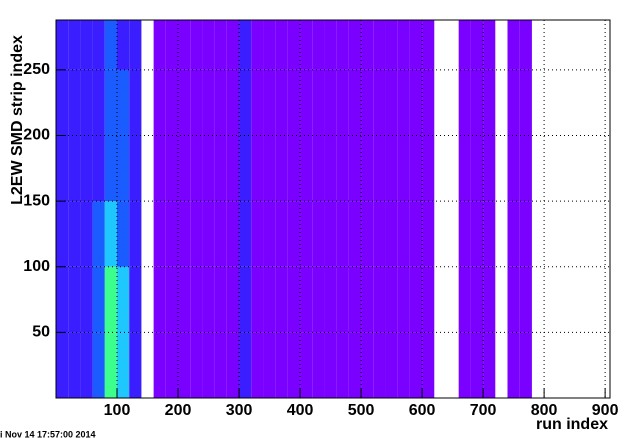 Image resolution: width=631 pixels, height=438 pixels. I want to click on x-tick-label: 200, so click(178, 410).